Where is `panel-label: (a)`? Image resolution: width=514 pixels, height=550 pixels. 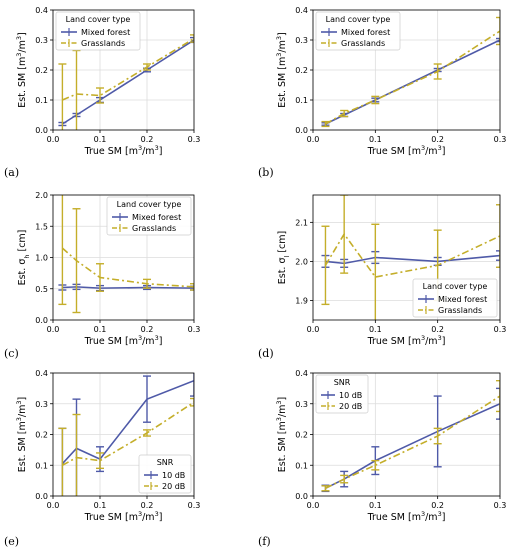
panel-label: (a) is located at coordinates (11, 172).